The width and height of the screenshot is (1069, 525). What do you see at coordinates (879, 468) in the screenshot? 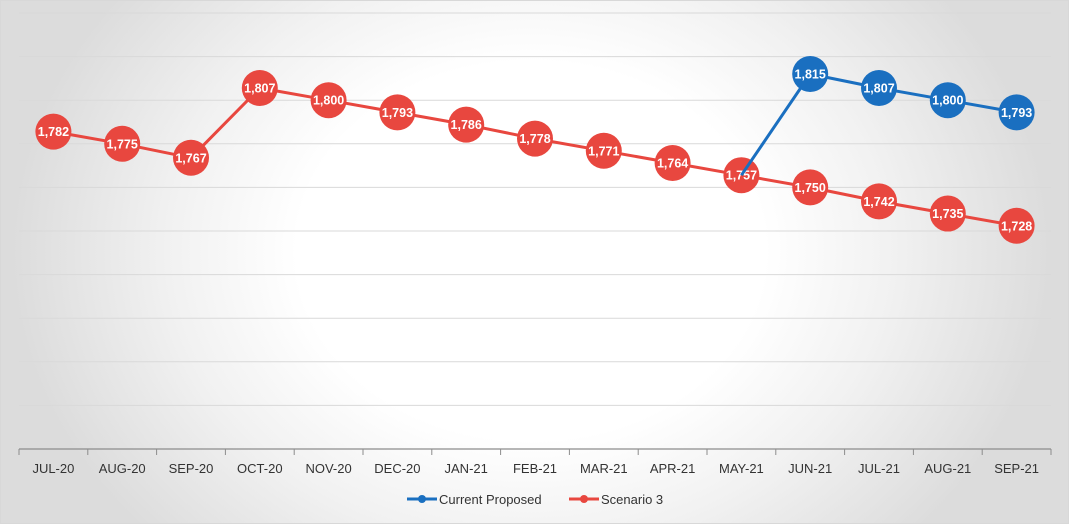
I see `x-tick-label: JUL-21` at bounding box center [879, 468].